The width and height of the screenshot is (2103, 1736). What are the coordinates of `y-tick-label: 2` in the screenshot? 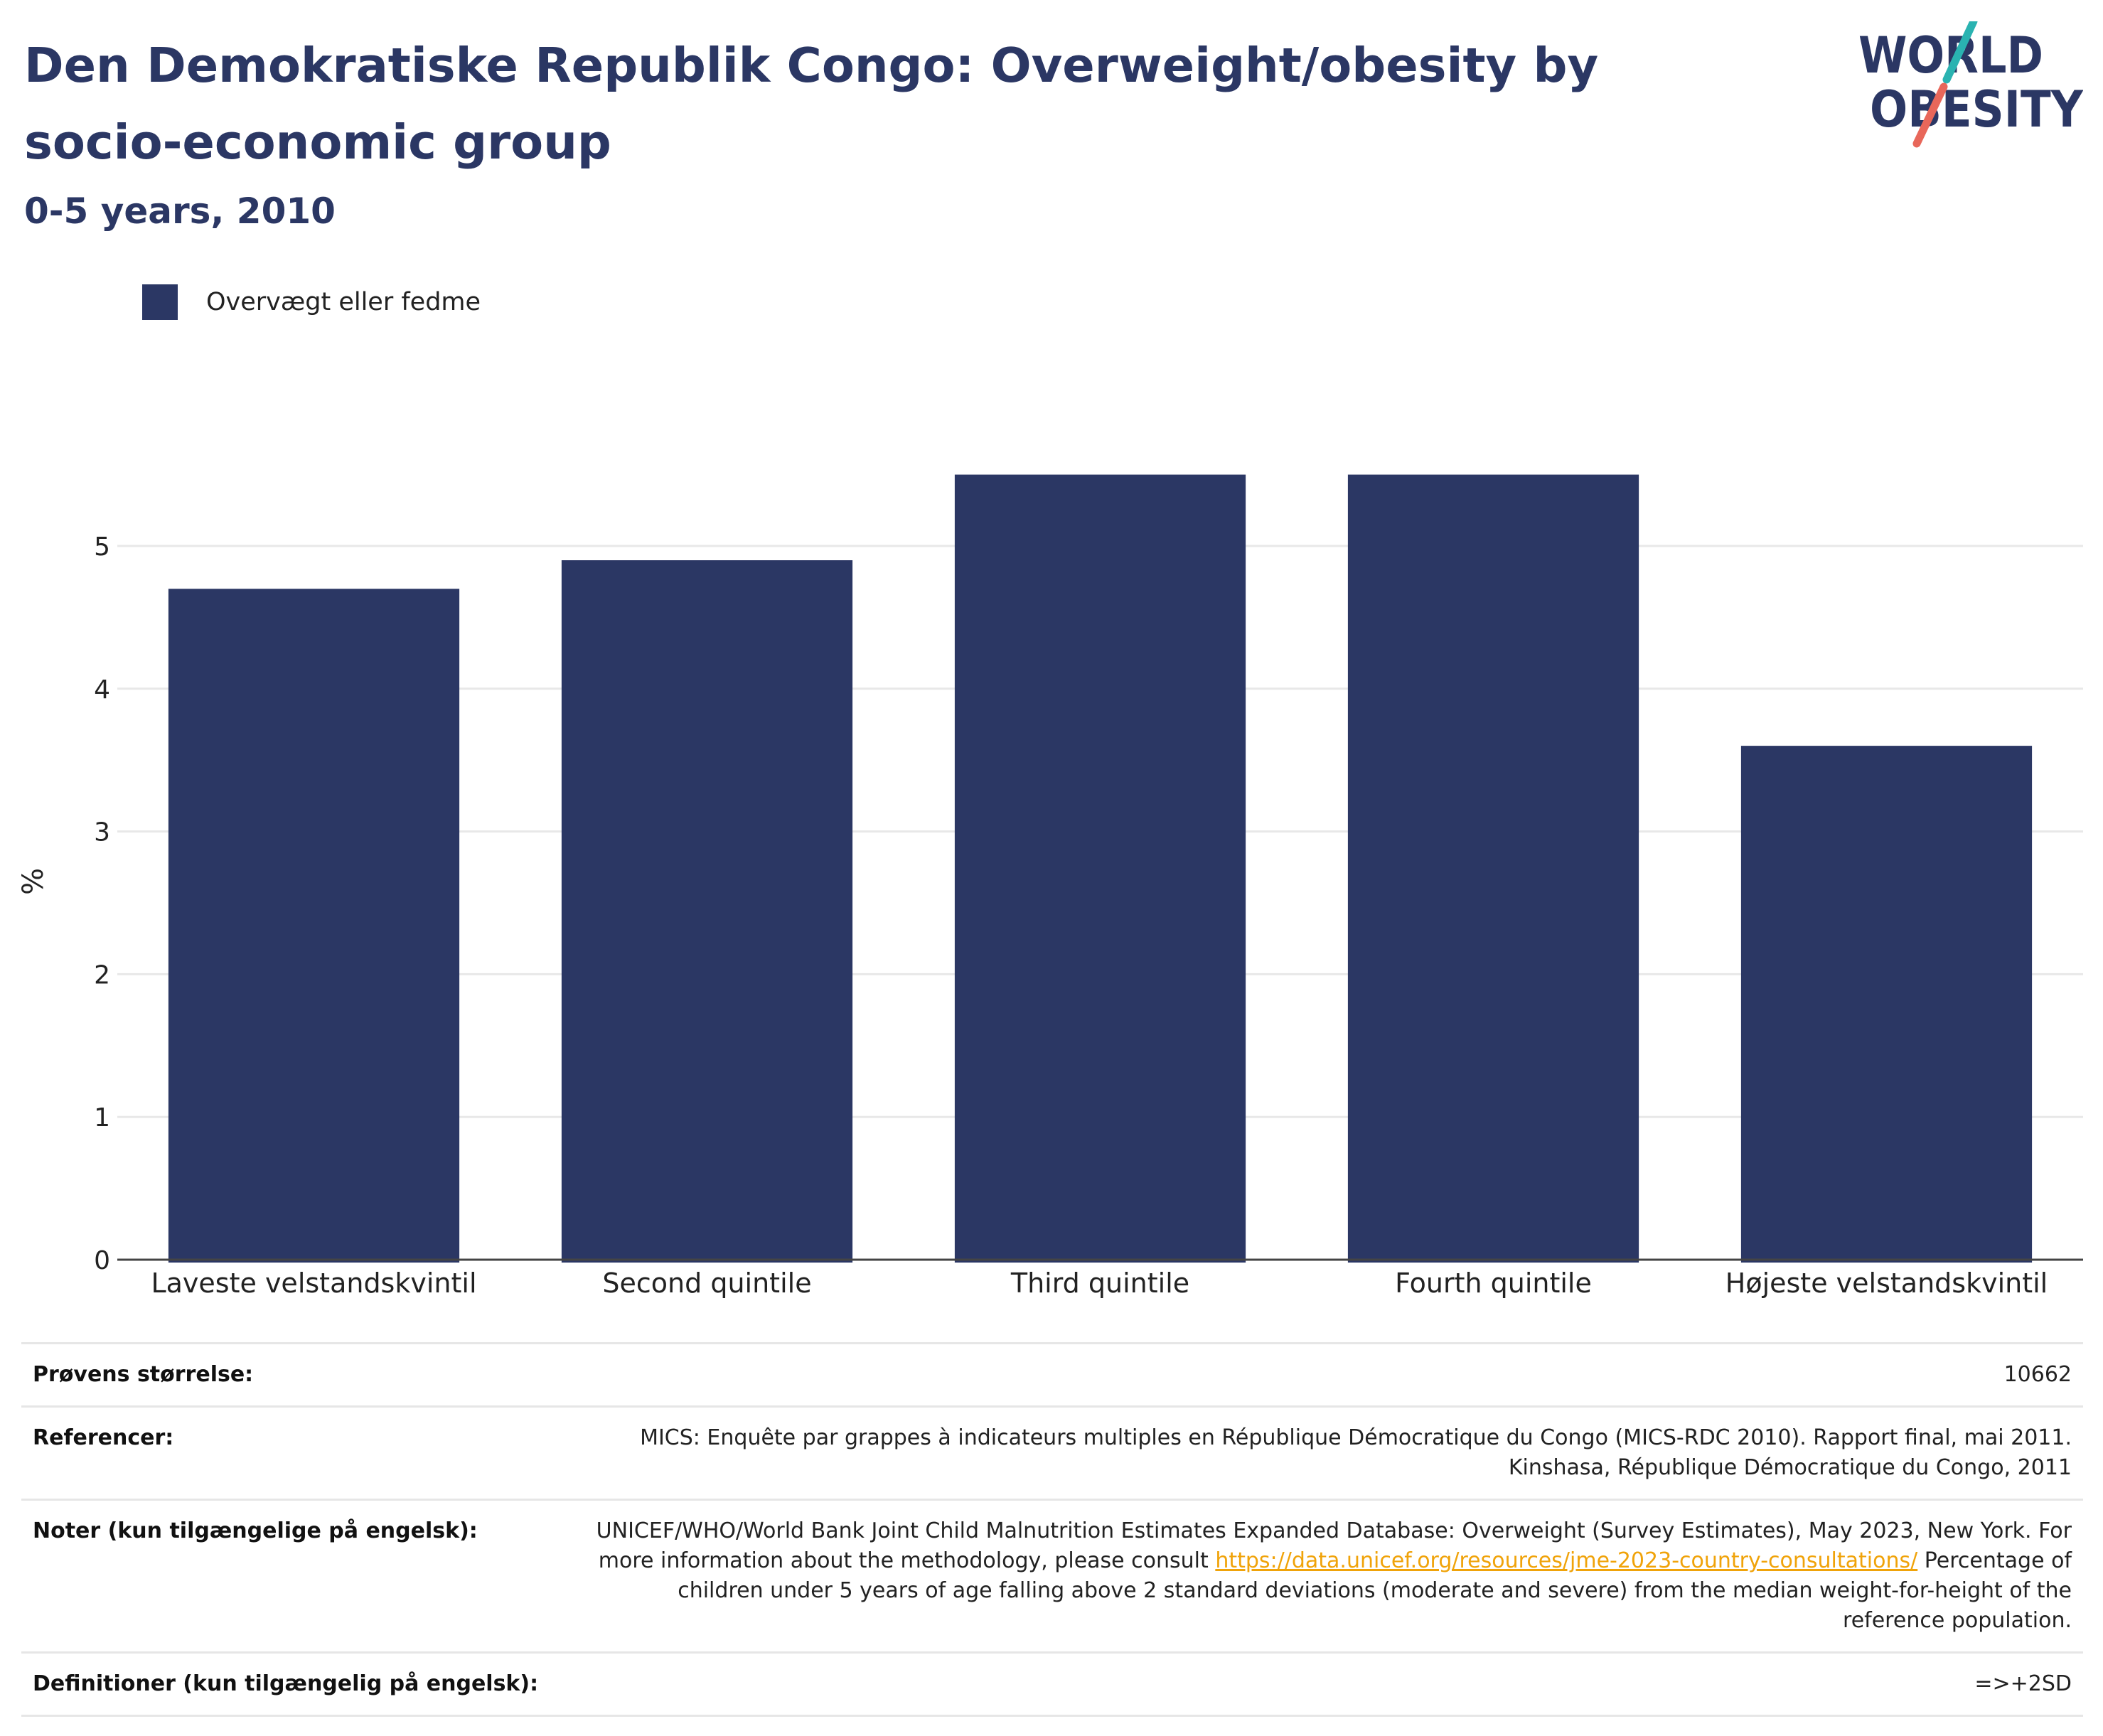 It's located at (102, 975).